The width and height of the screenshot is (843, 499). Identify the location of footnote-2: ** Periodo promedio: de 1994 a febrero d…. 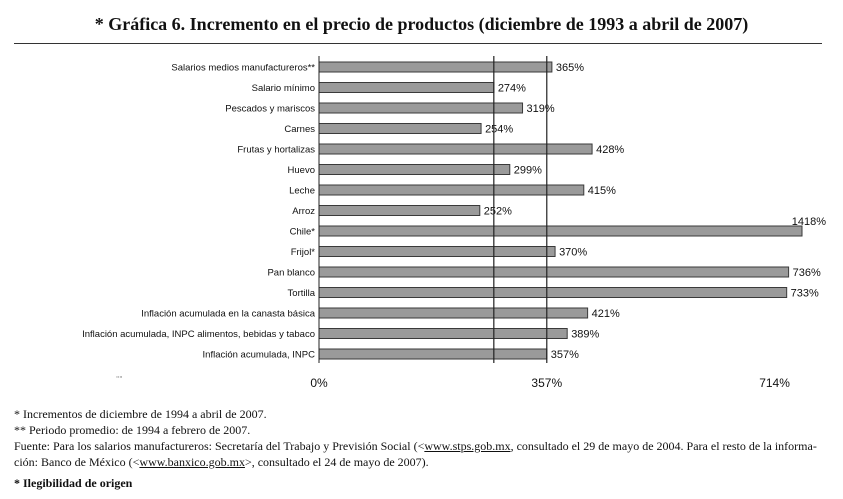
(132, 430).